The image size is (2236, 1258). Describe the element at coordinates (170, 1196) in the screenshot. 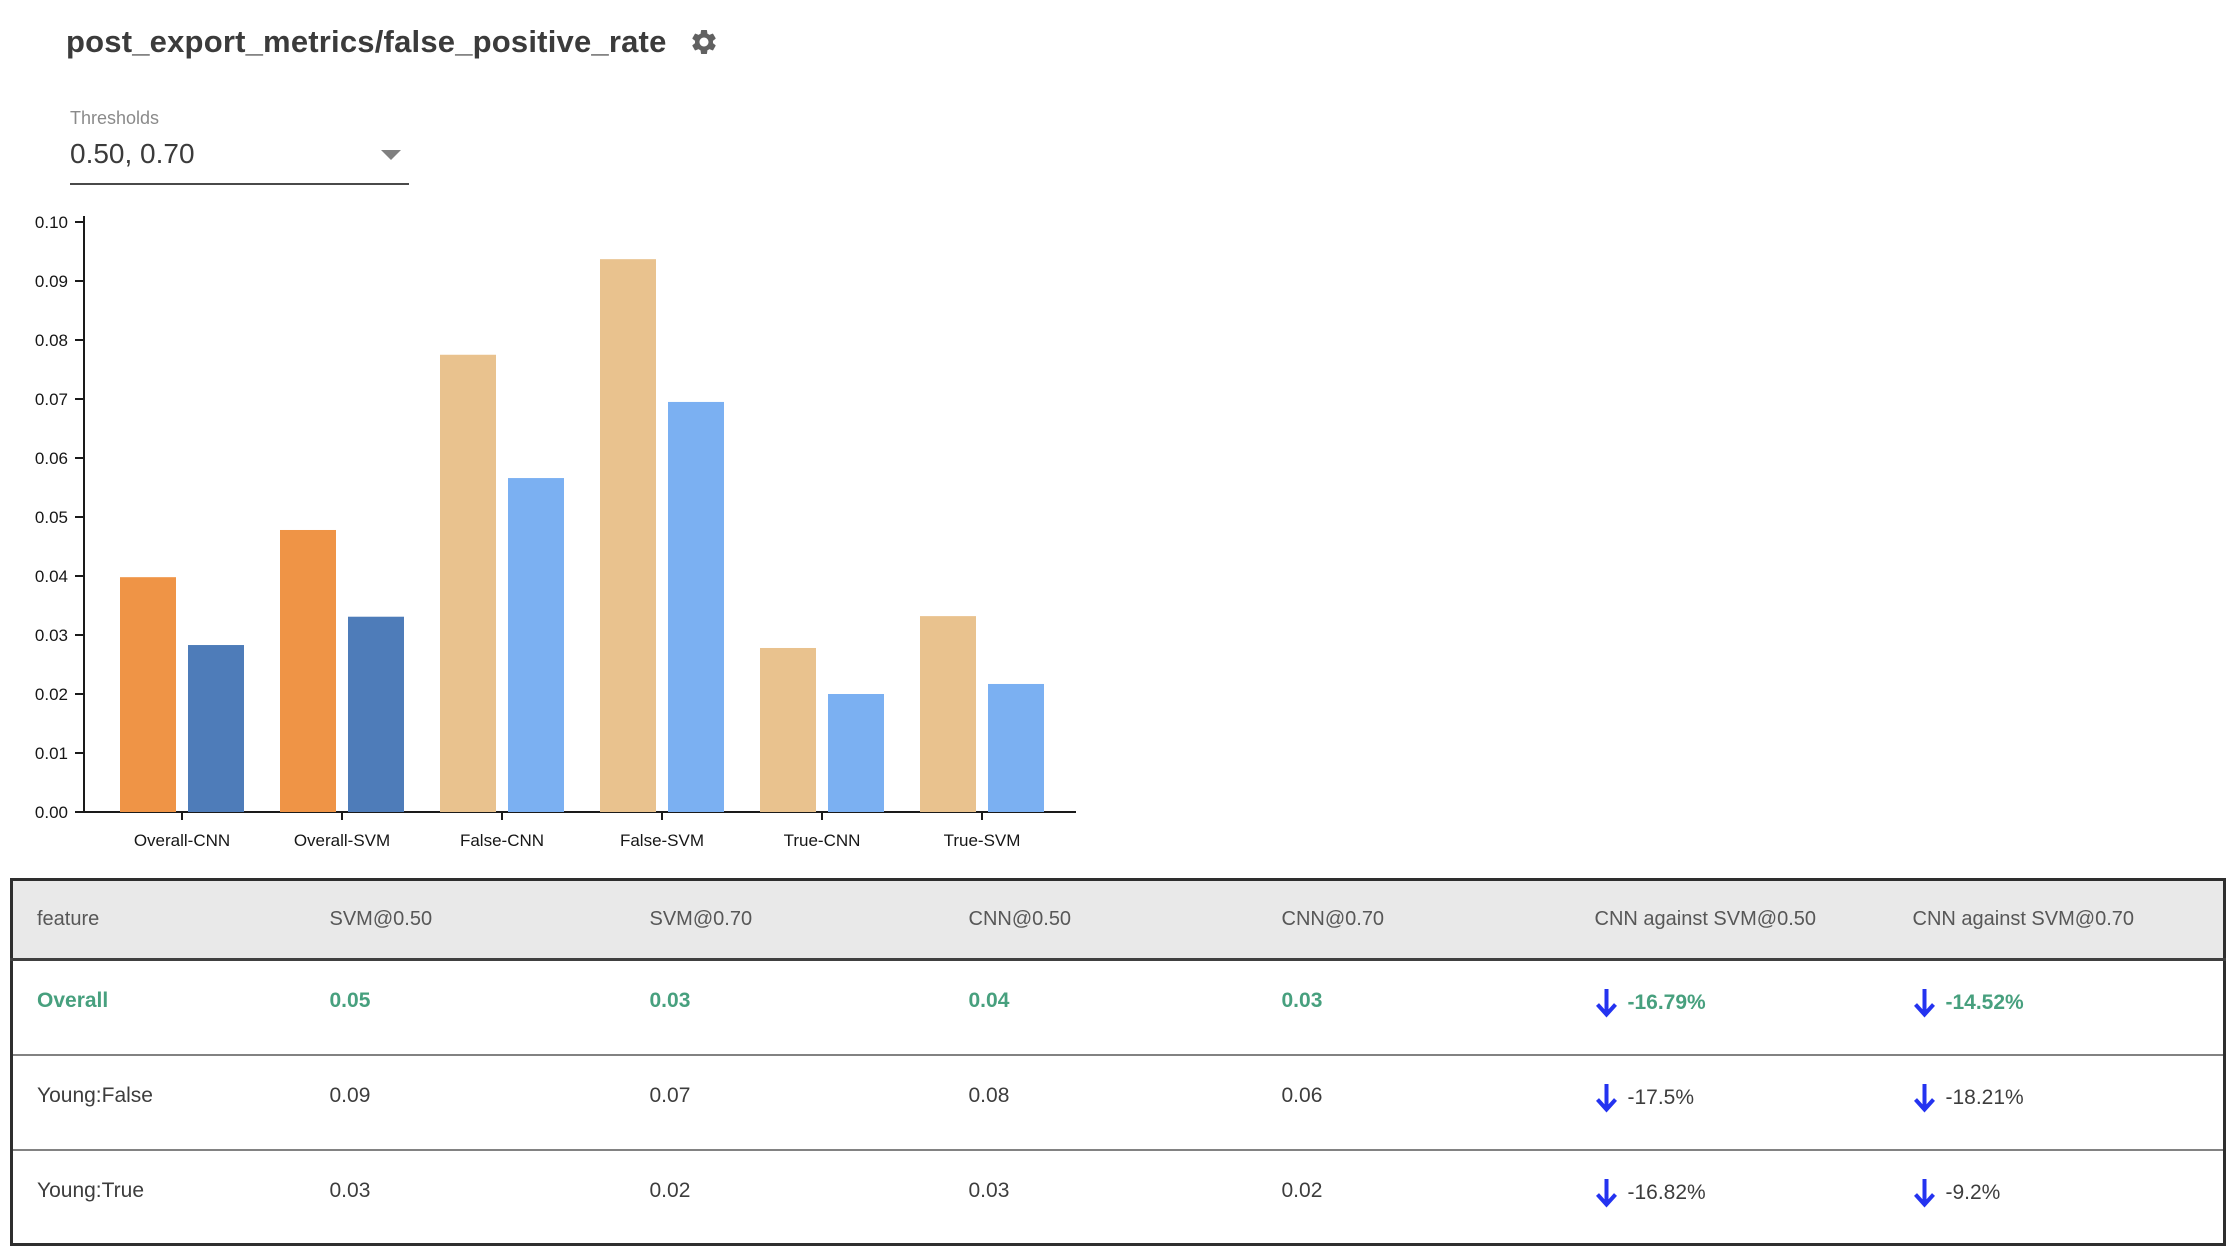

I see `feature-cell: Young:True` at that location.